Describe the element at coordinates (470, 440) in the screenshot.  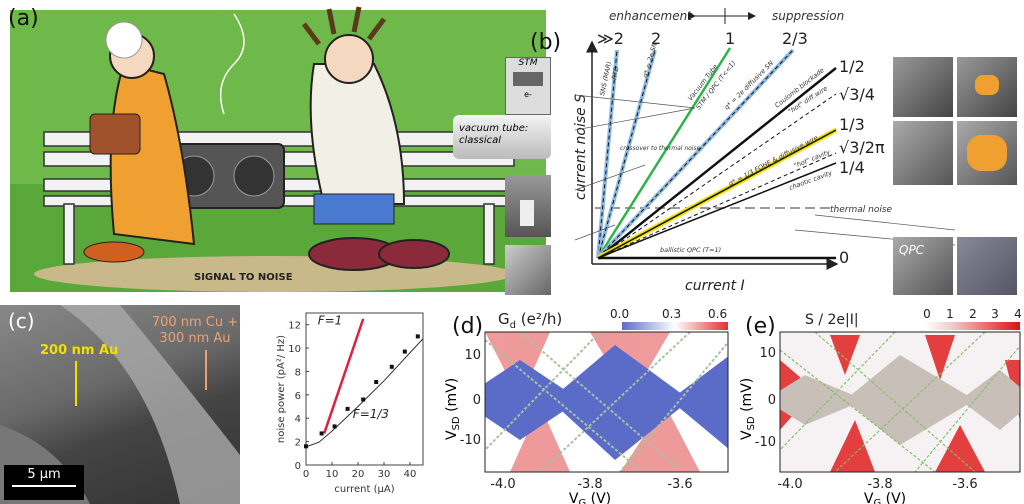
I see `d-ytick: -10` at that location.